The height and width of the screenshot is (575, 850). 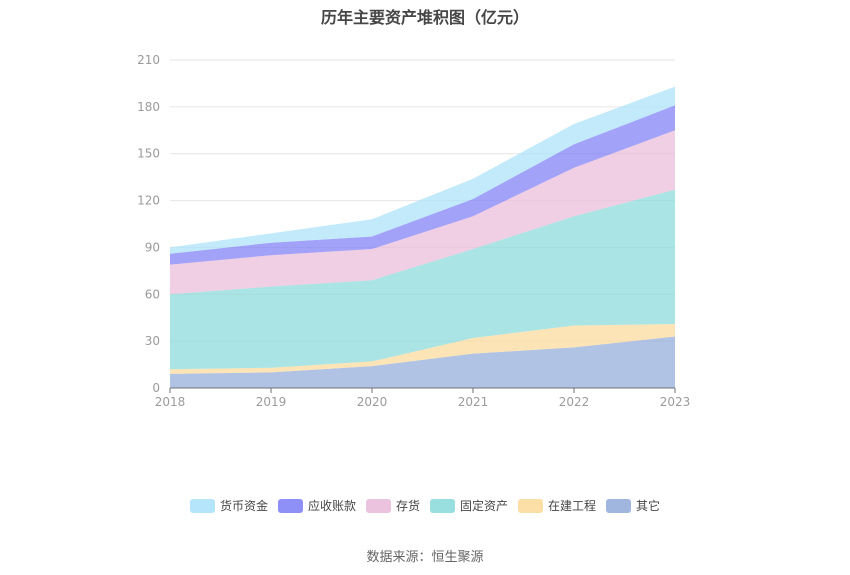 I want to click on x-tick-label: 2023, so click(x=675, y=402).